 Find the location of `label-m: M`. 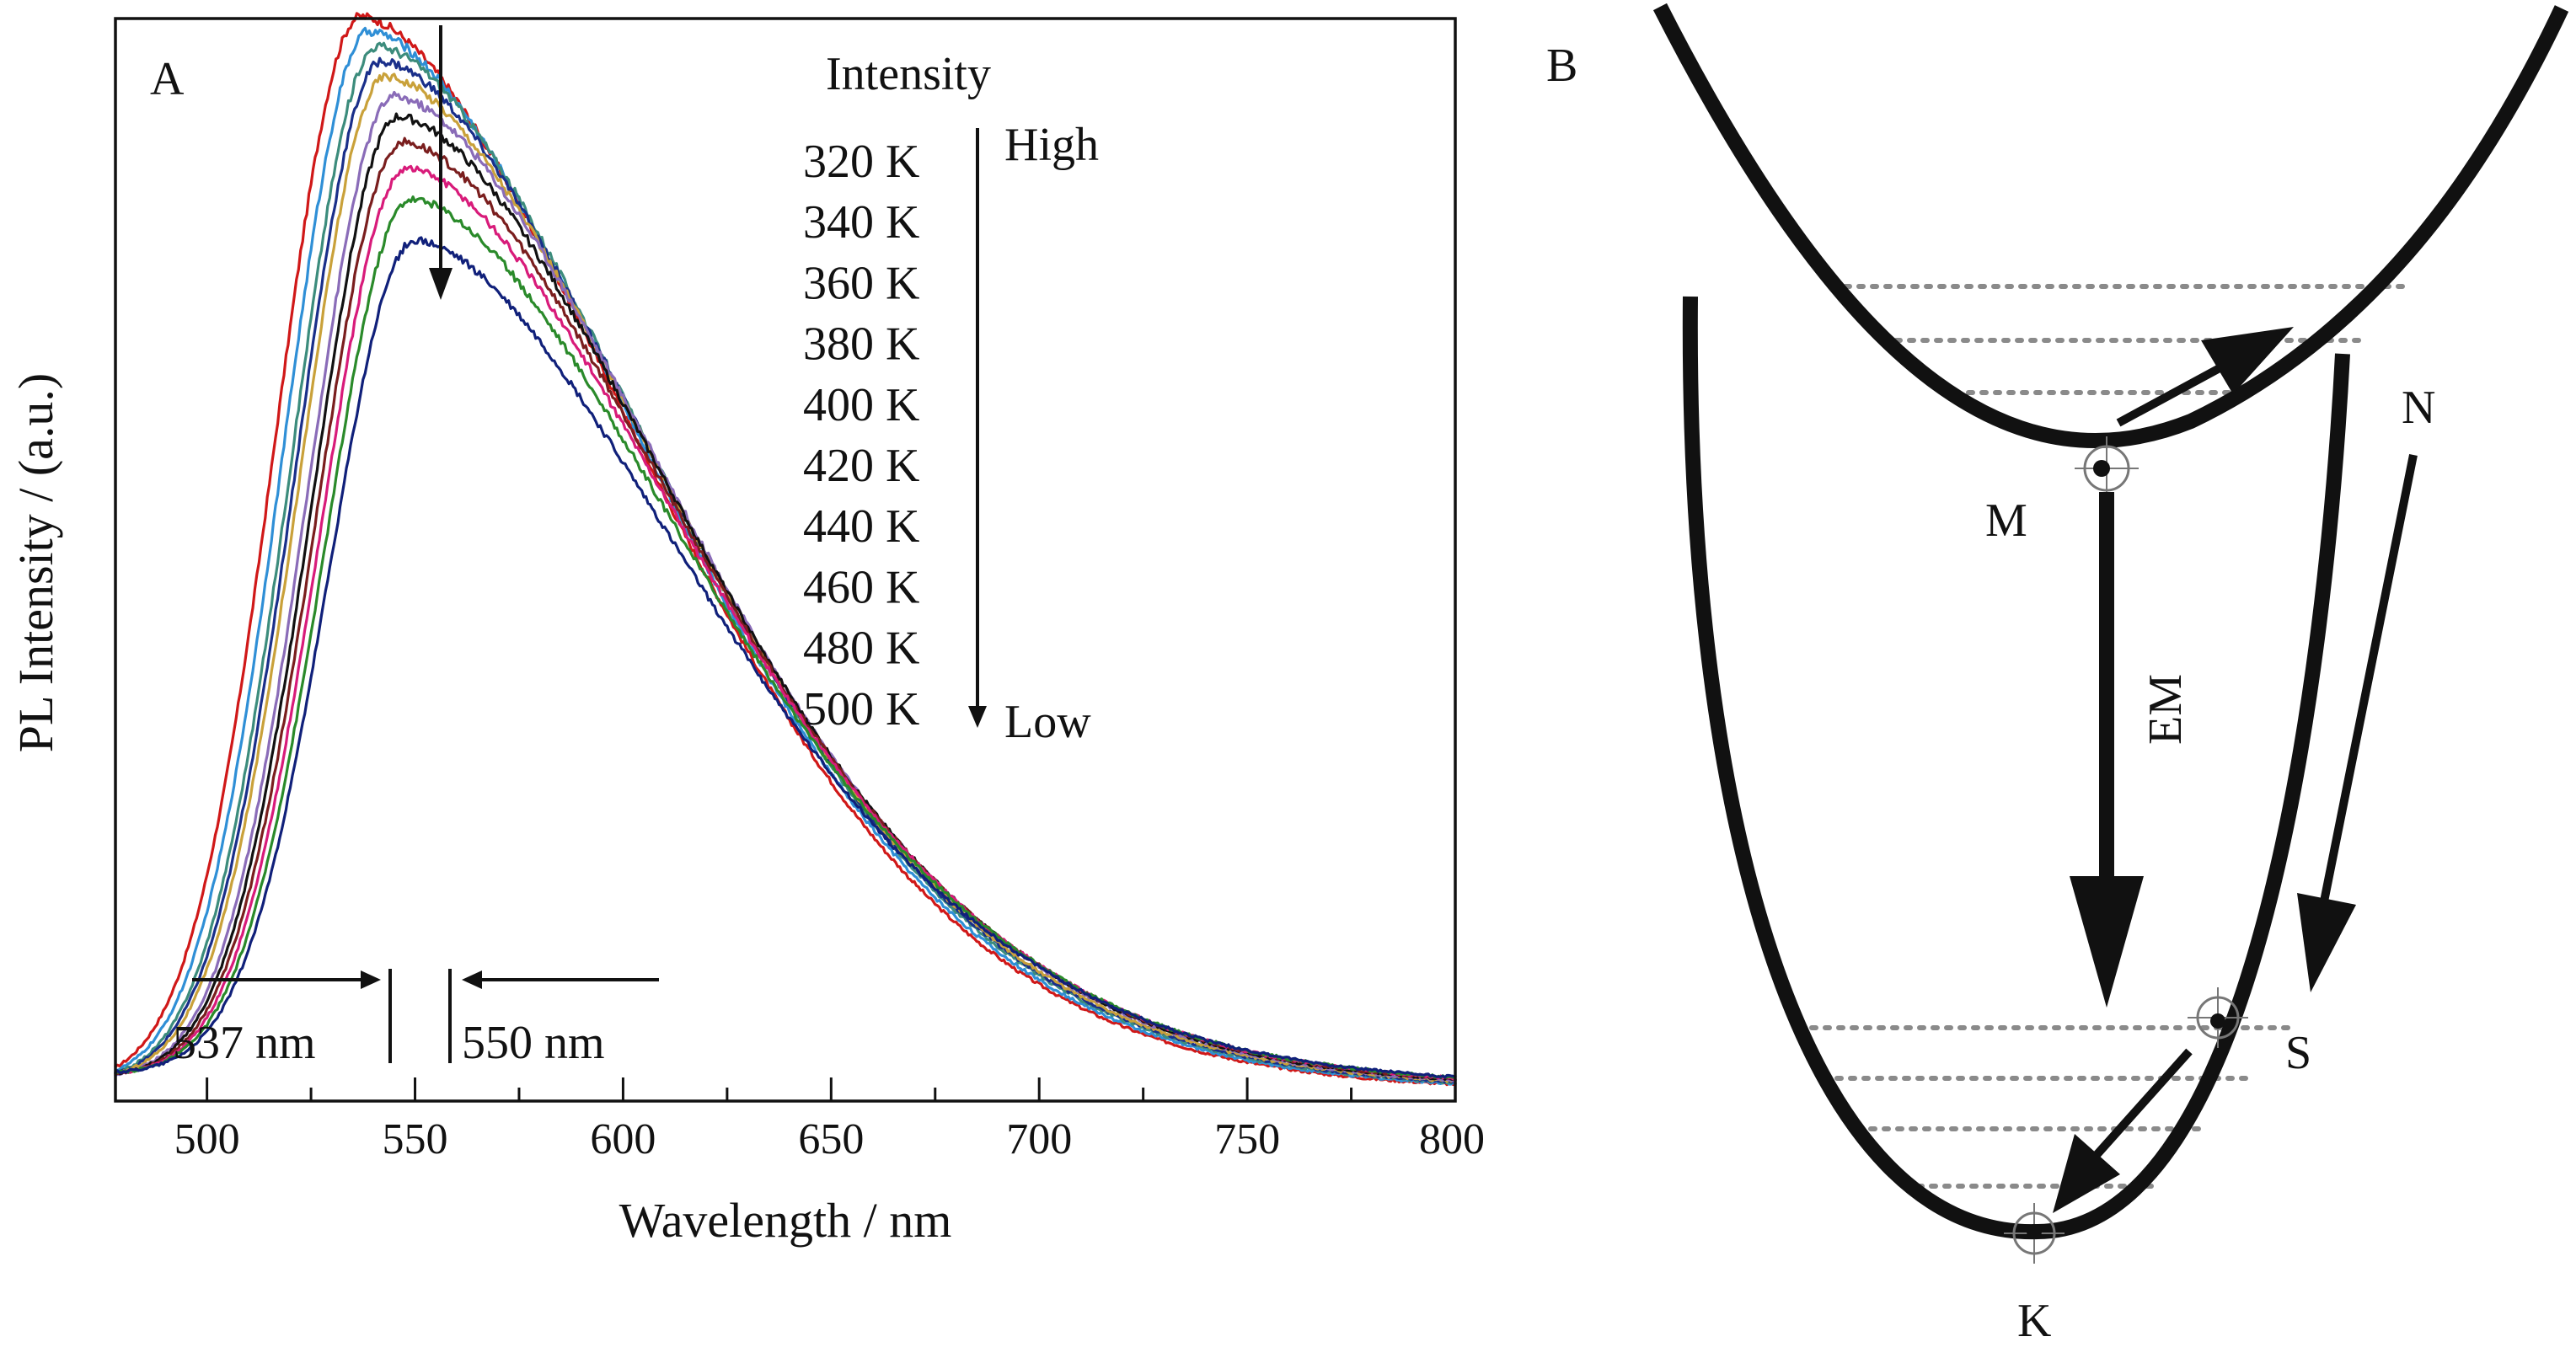

label-m: M is located at coordinates (2006, 521).